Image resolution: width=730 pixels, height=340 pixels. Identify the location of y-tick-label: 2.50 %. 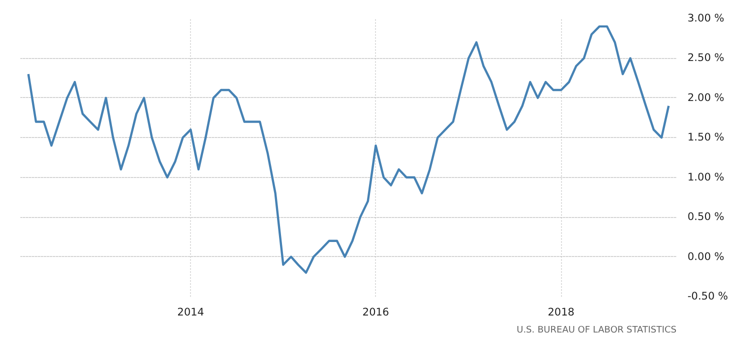
(706, 58).